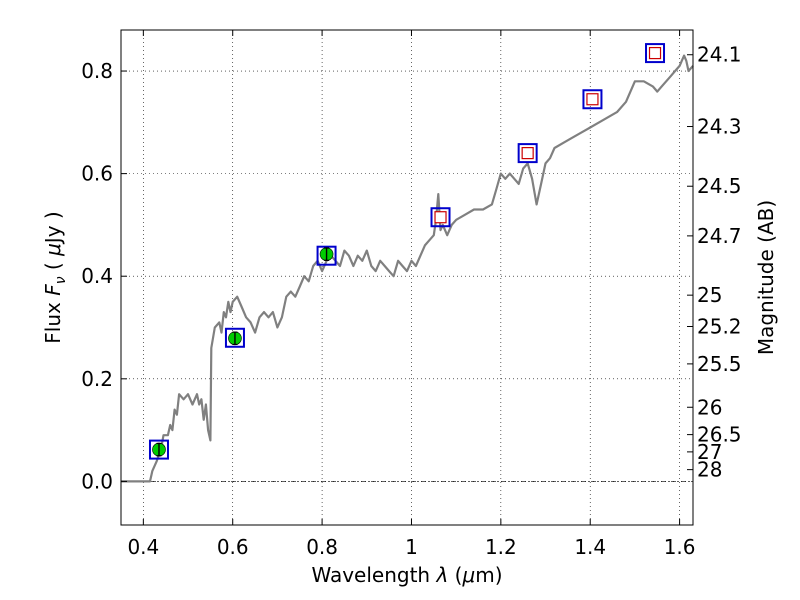 The image size is (800, 600). Describe the element at coordinates (411, 547) in the screenshot. I see `x-tick-label: 1` at that location.